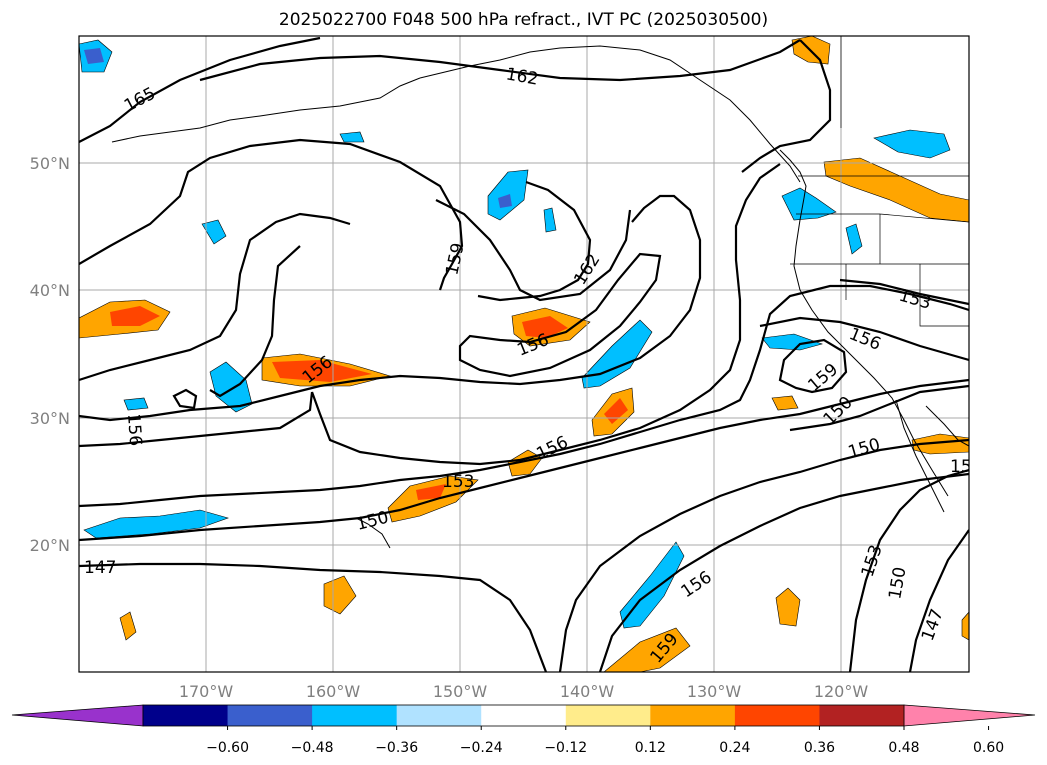 The image size is (1047, 765). Describe the element at coordinates (50, 290) in the screenshot. I see `lat-label: 40°N` at that location.